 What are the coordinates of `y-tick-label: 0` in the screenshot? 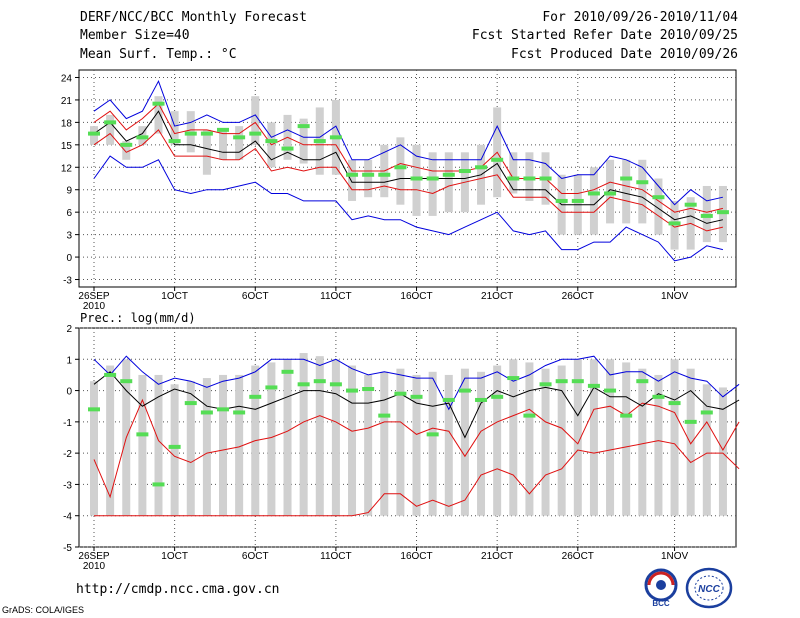 It's located at (69, 392).